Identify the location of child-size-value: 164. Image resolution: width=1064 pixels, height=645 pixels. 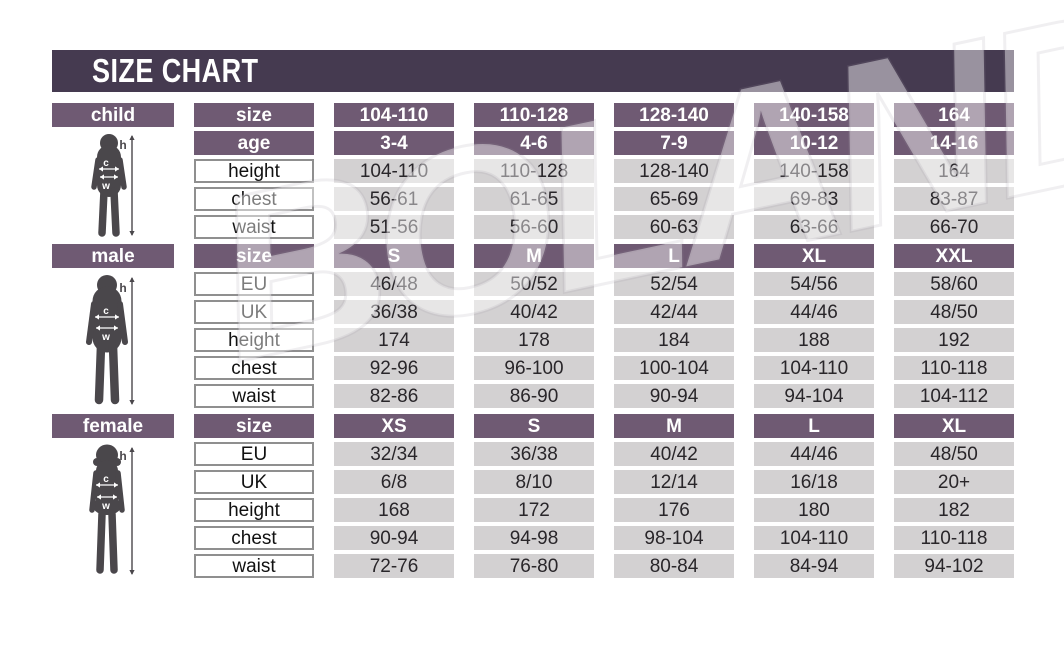
(954, 115).